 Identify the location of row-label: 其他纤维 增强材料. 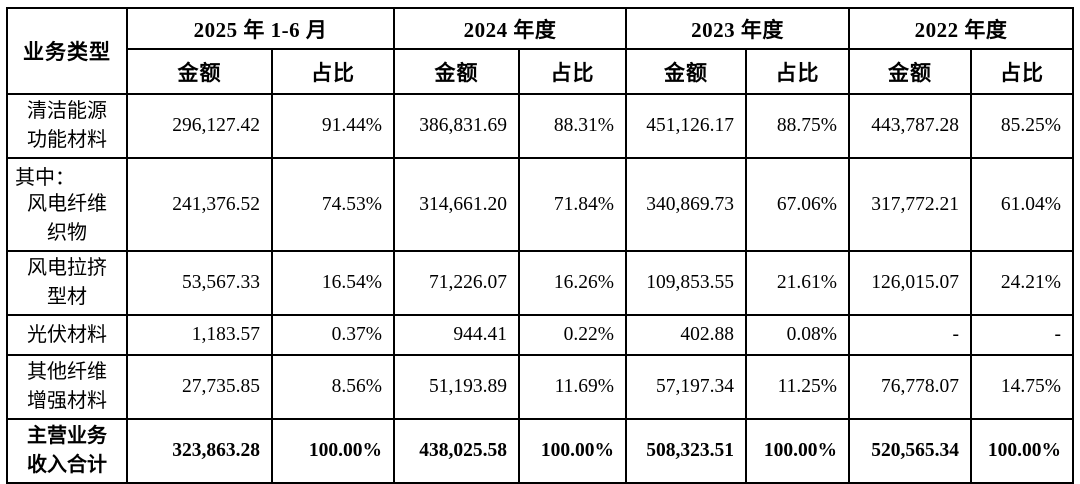
(67, 387).